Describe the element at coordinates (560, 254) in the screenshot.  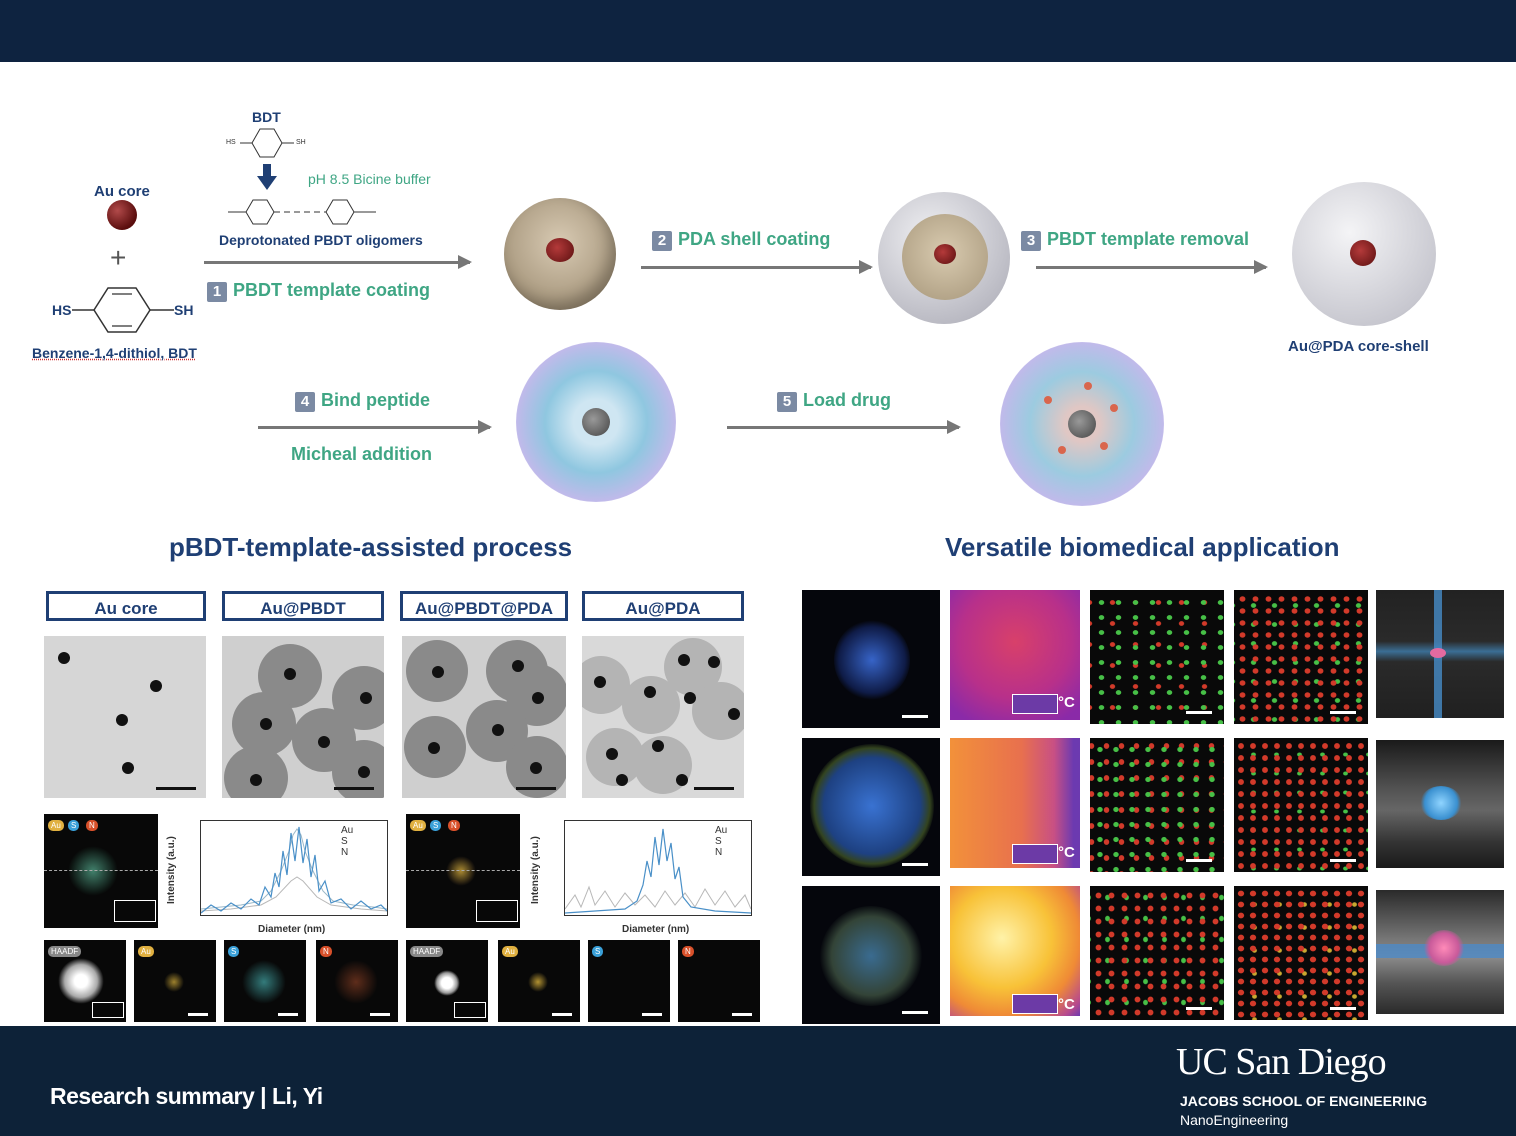
I see `pbdt-coated-sphere-icon` at that location.